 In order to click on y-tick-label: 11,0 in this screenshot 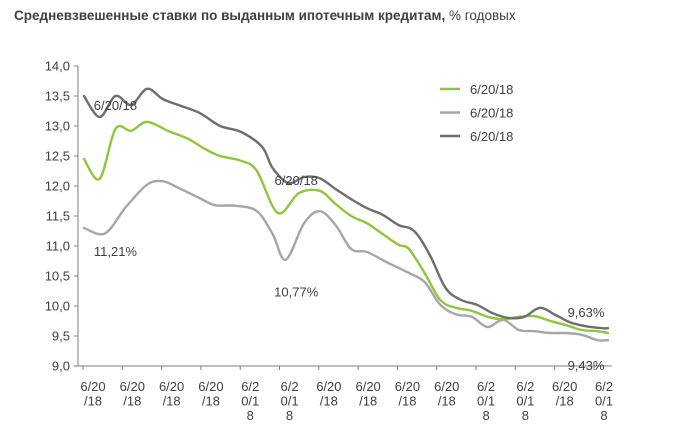, I will do `click(58, 246)`.